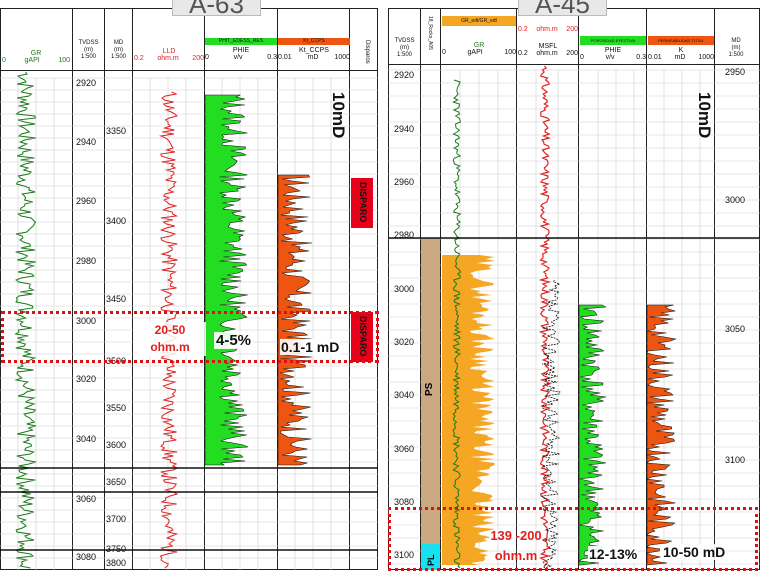  I want to click on right-phie-name: PHIE, so click(613, 50).